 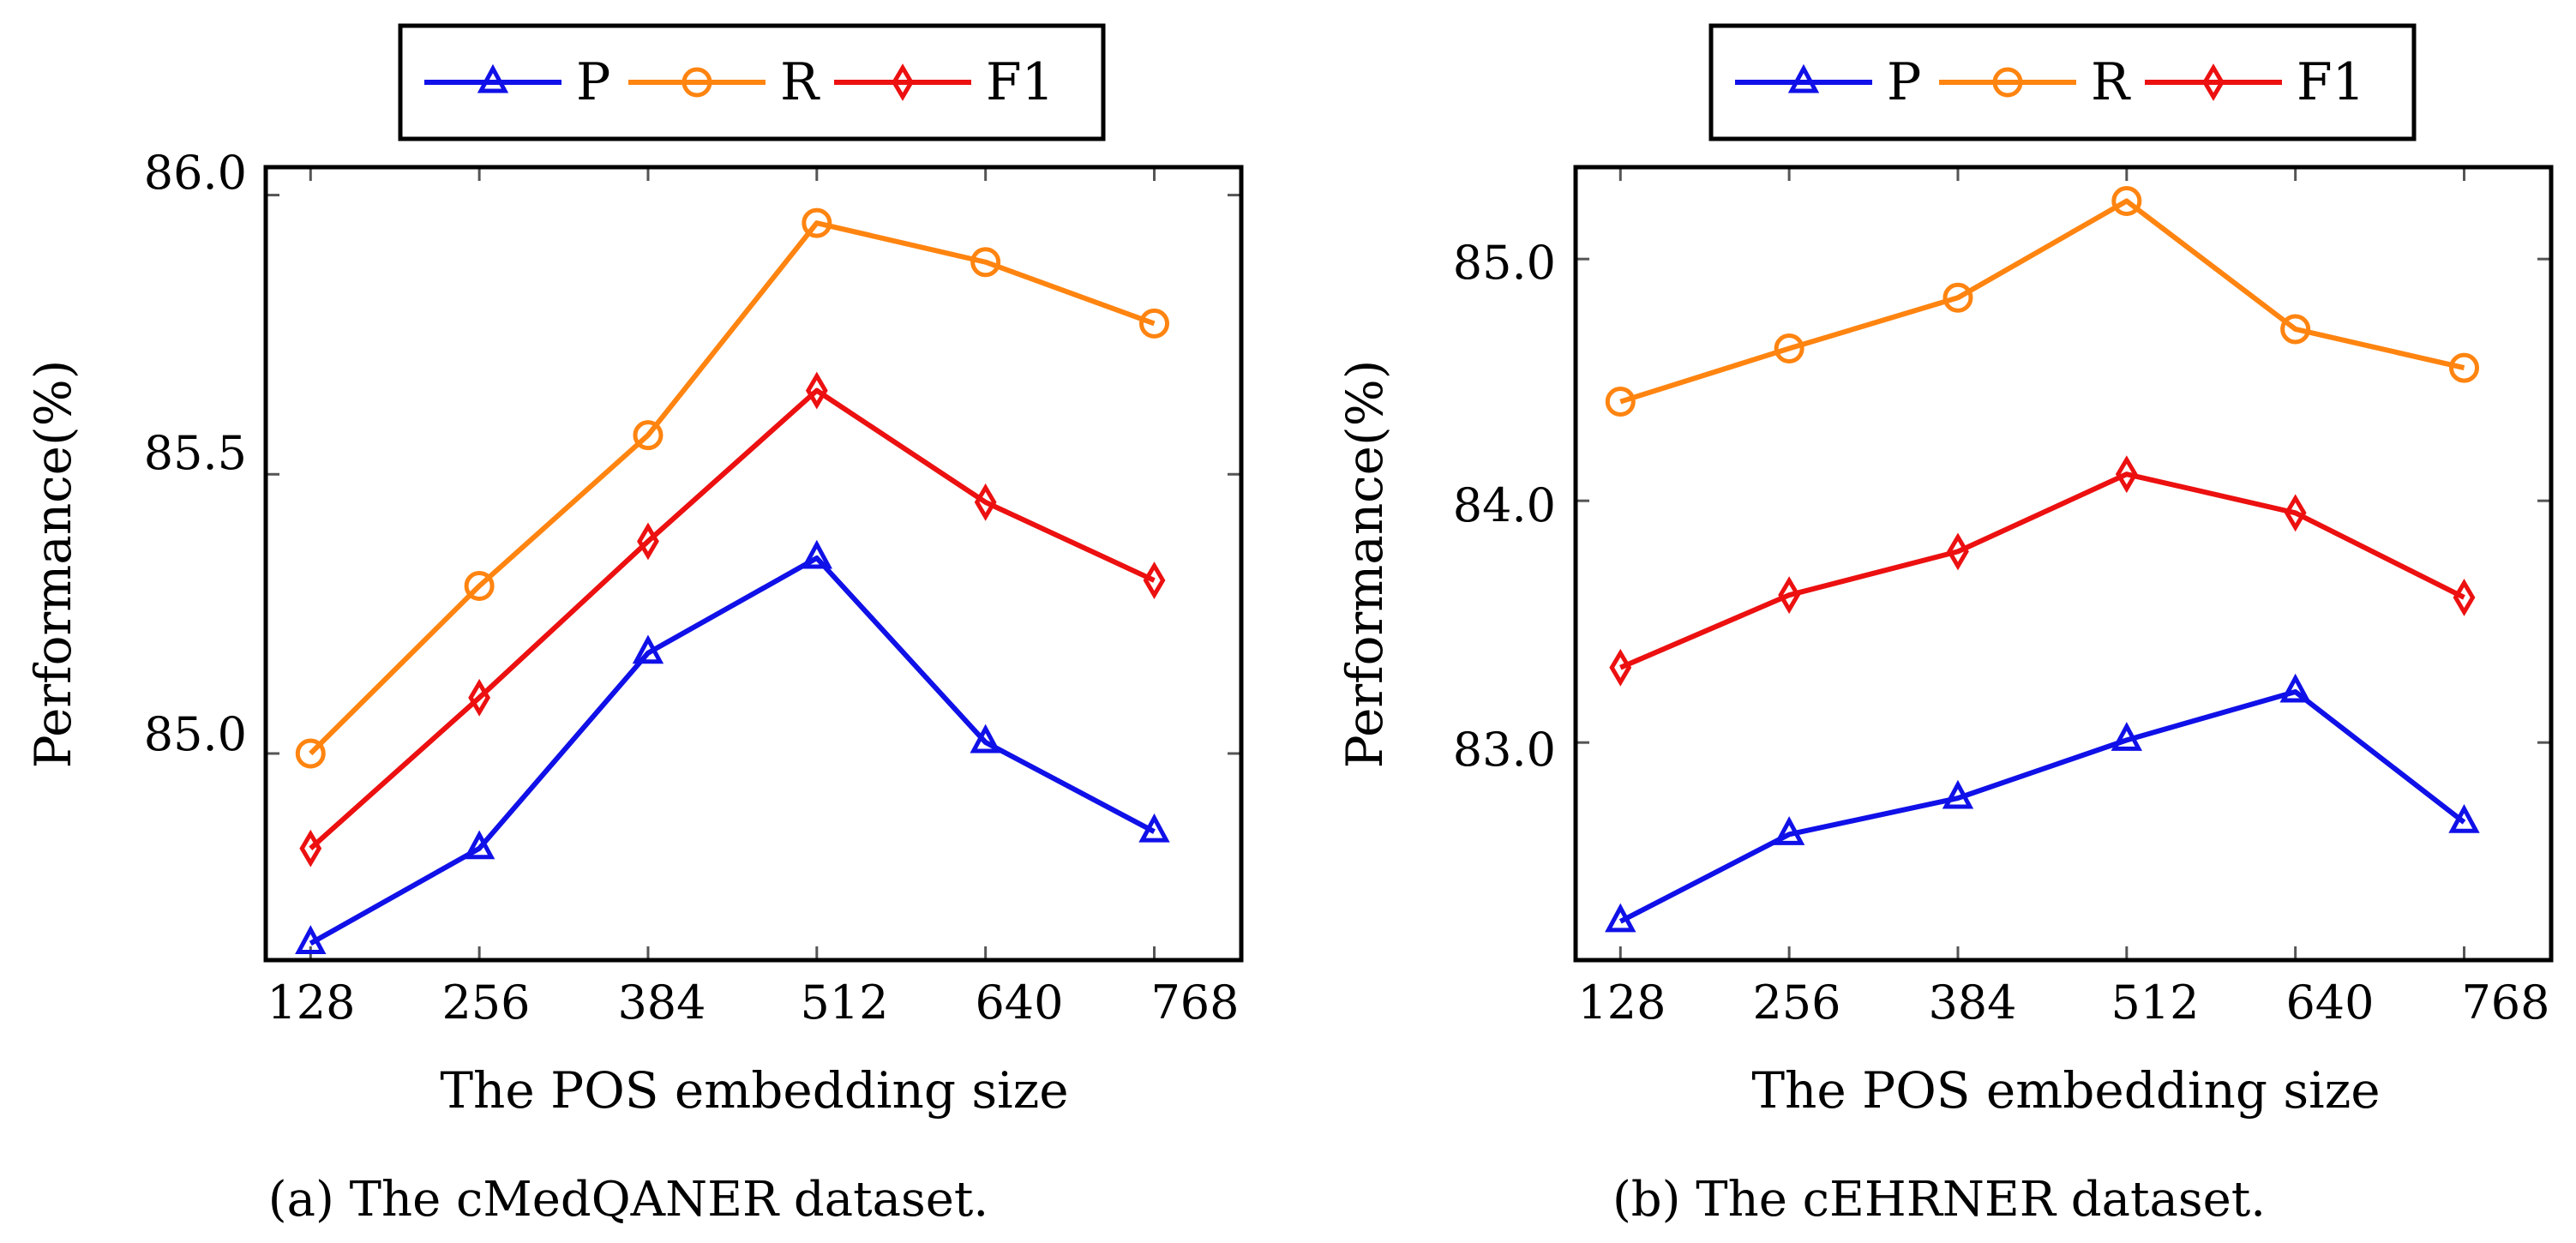 What do you see at coordinates (2111, 82) in the screenshot?
I see `chart-b-legend-label-r: R` at bounding box center [2111, 82].